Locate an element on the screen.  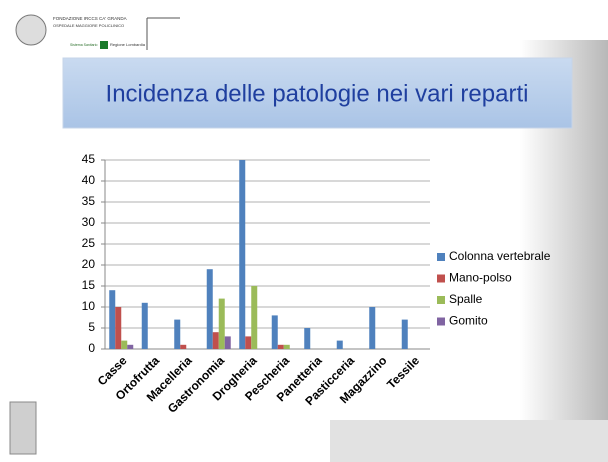
hospital: OSPEDALE MAGGIORE POLICLINICO is located at coordinates (88, 25).